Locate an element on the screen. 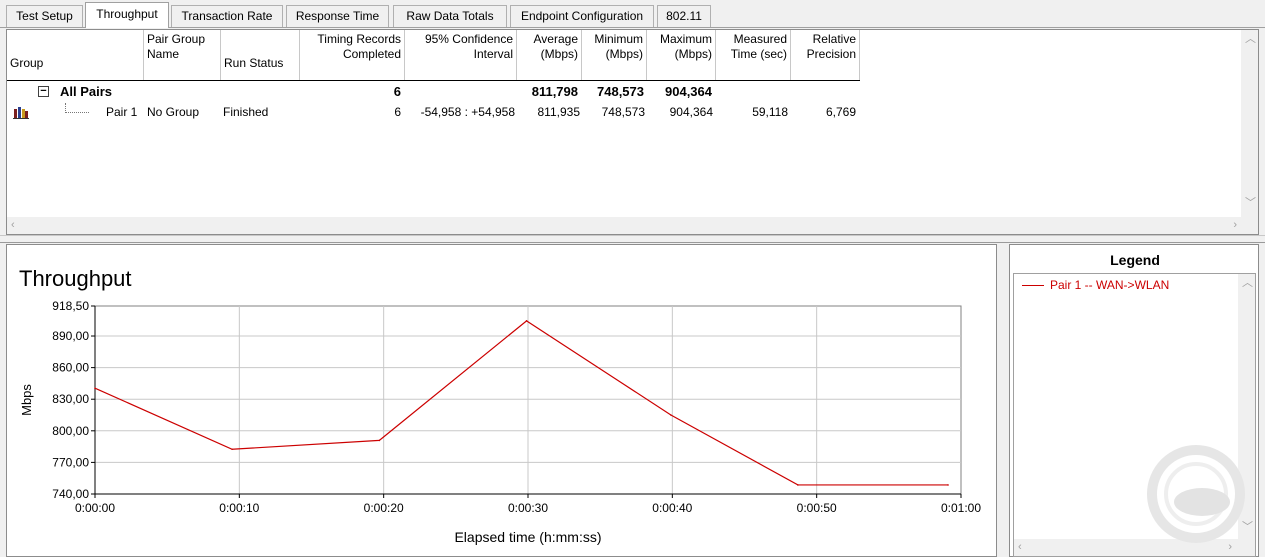  y-tick-label: 860,00 is located at coordinates (70, 368).